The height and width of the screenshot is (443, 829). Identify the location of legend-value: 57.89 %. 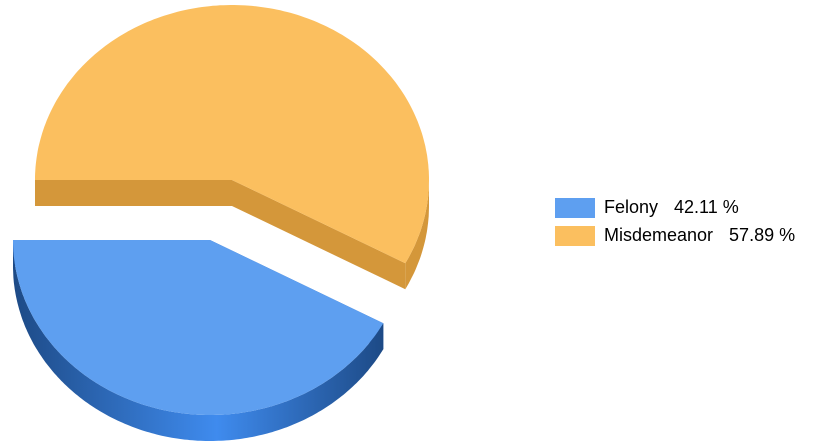
(762, 235).